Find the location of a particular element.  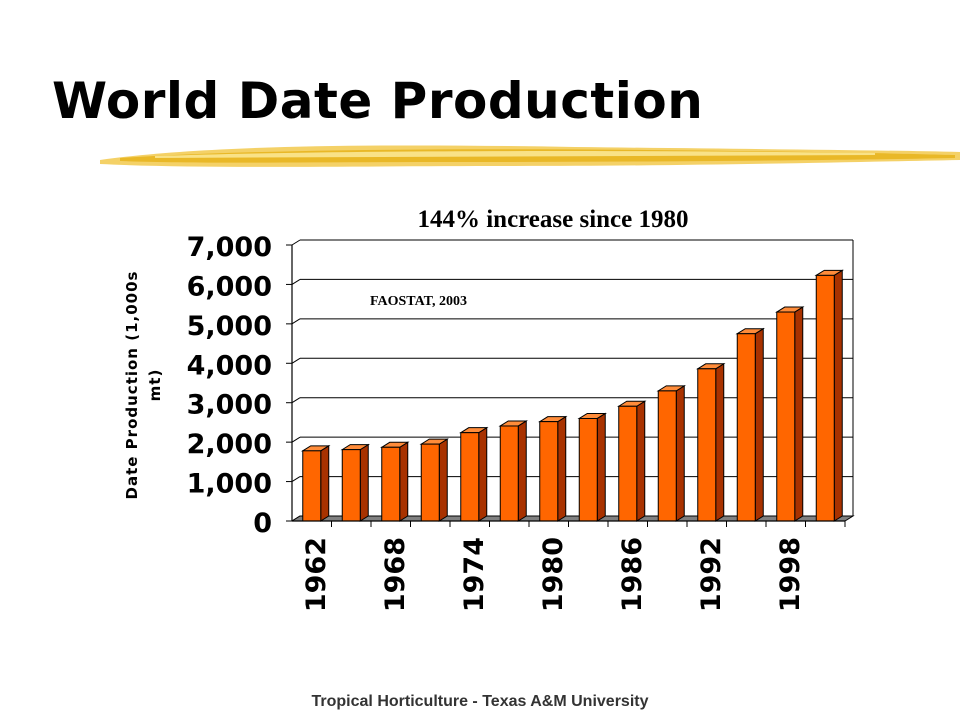

yellow-brush-stroke-decoration is located at coordinates (530, 156).